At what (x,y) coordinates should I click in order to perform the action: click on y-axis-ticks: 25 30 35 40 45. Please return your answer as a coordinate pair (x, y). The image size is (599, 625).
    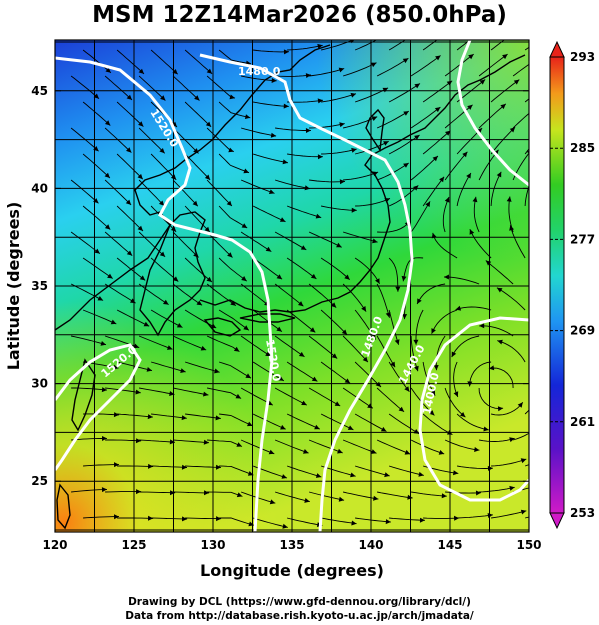
    Looking at the image, I should click on (39, 286).